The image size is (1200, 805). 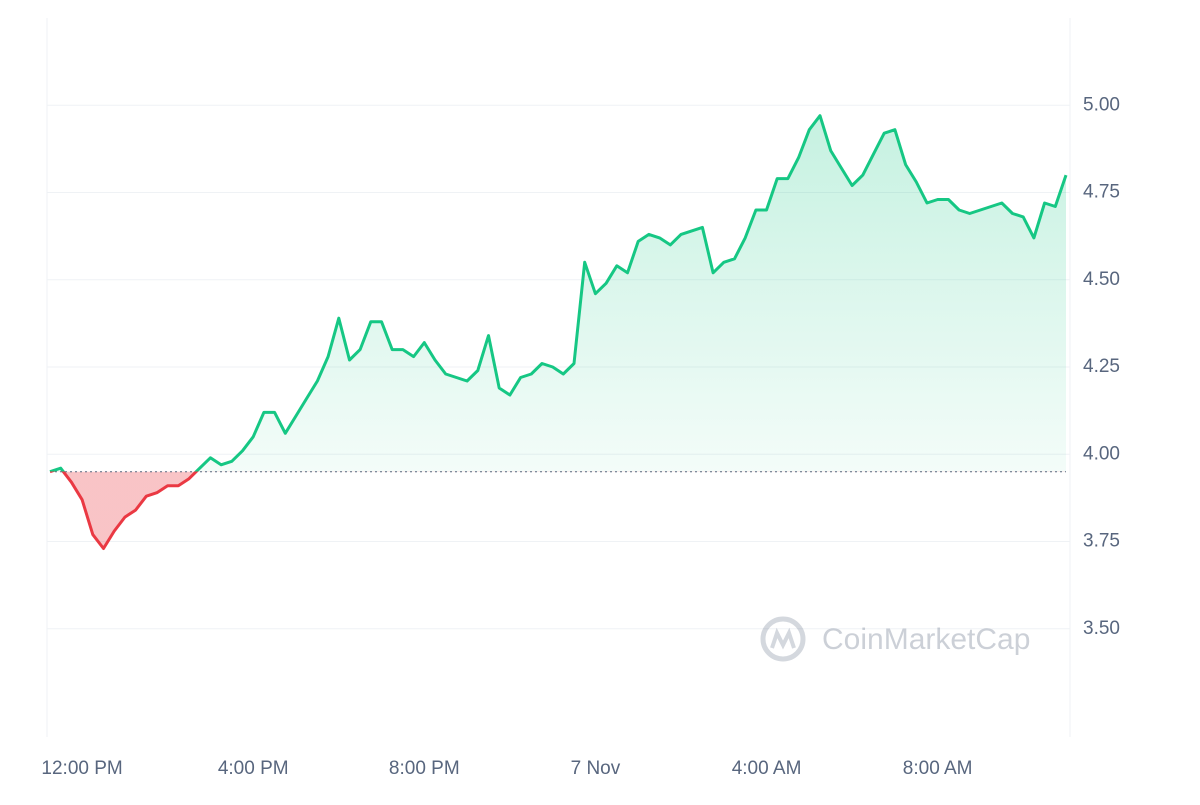 What do you see at coordinates (81, 768) in the screenshot?
I see `x-tick-label: 12:00 PM` at bounding box center [81, 768].